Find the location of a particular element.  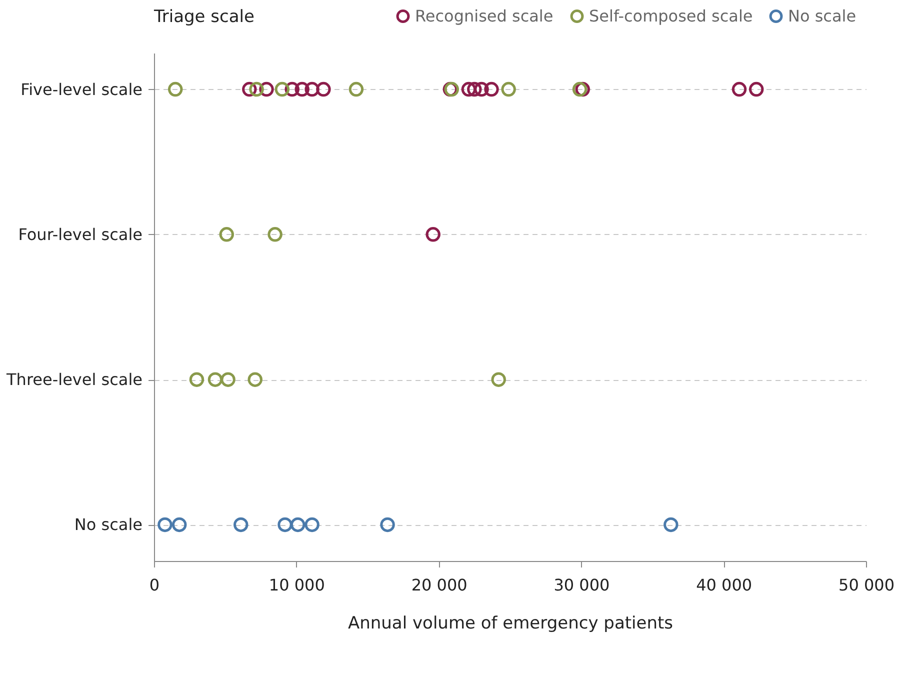

x-tick-label: 40 000 is located at coordinates (724, 585).